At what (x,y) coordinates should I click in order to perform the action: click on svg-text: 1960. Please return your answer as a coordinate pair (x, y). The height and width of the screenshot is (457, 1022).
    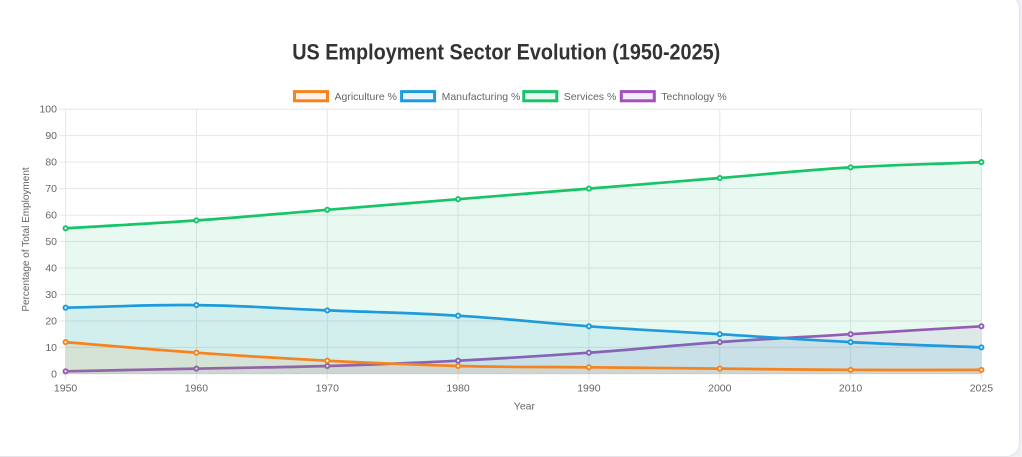
    Looking at the image, I should click on (197, 389).